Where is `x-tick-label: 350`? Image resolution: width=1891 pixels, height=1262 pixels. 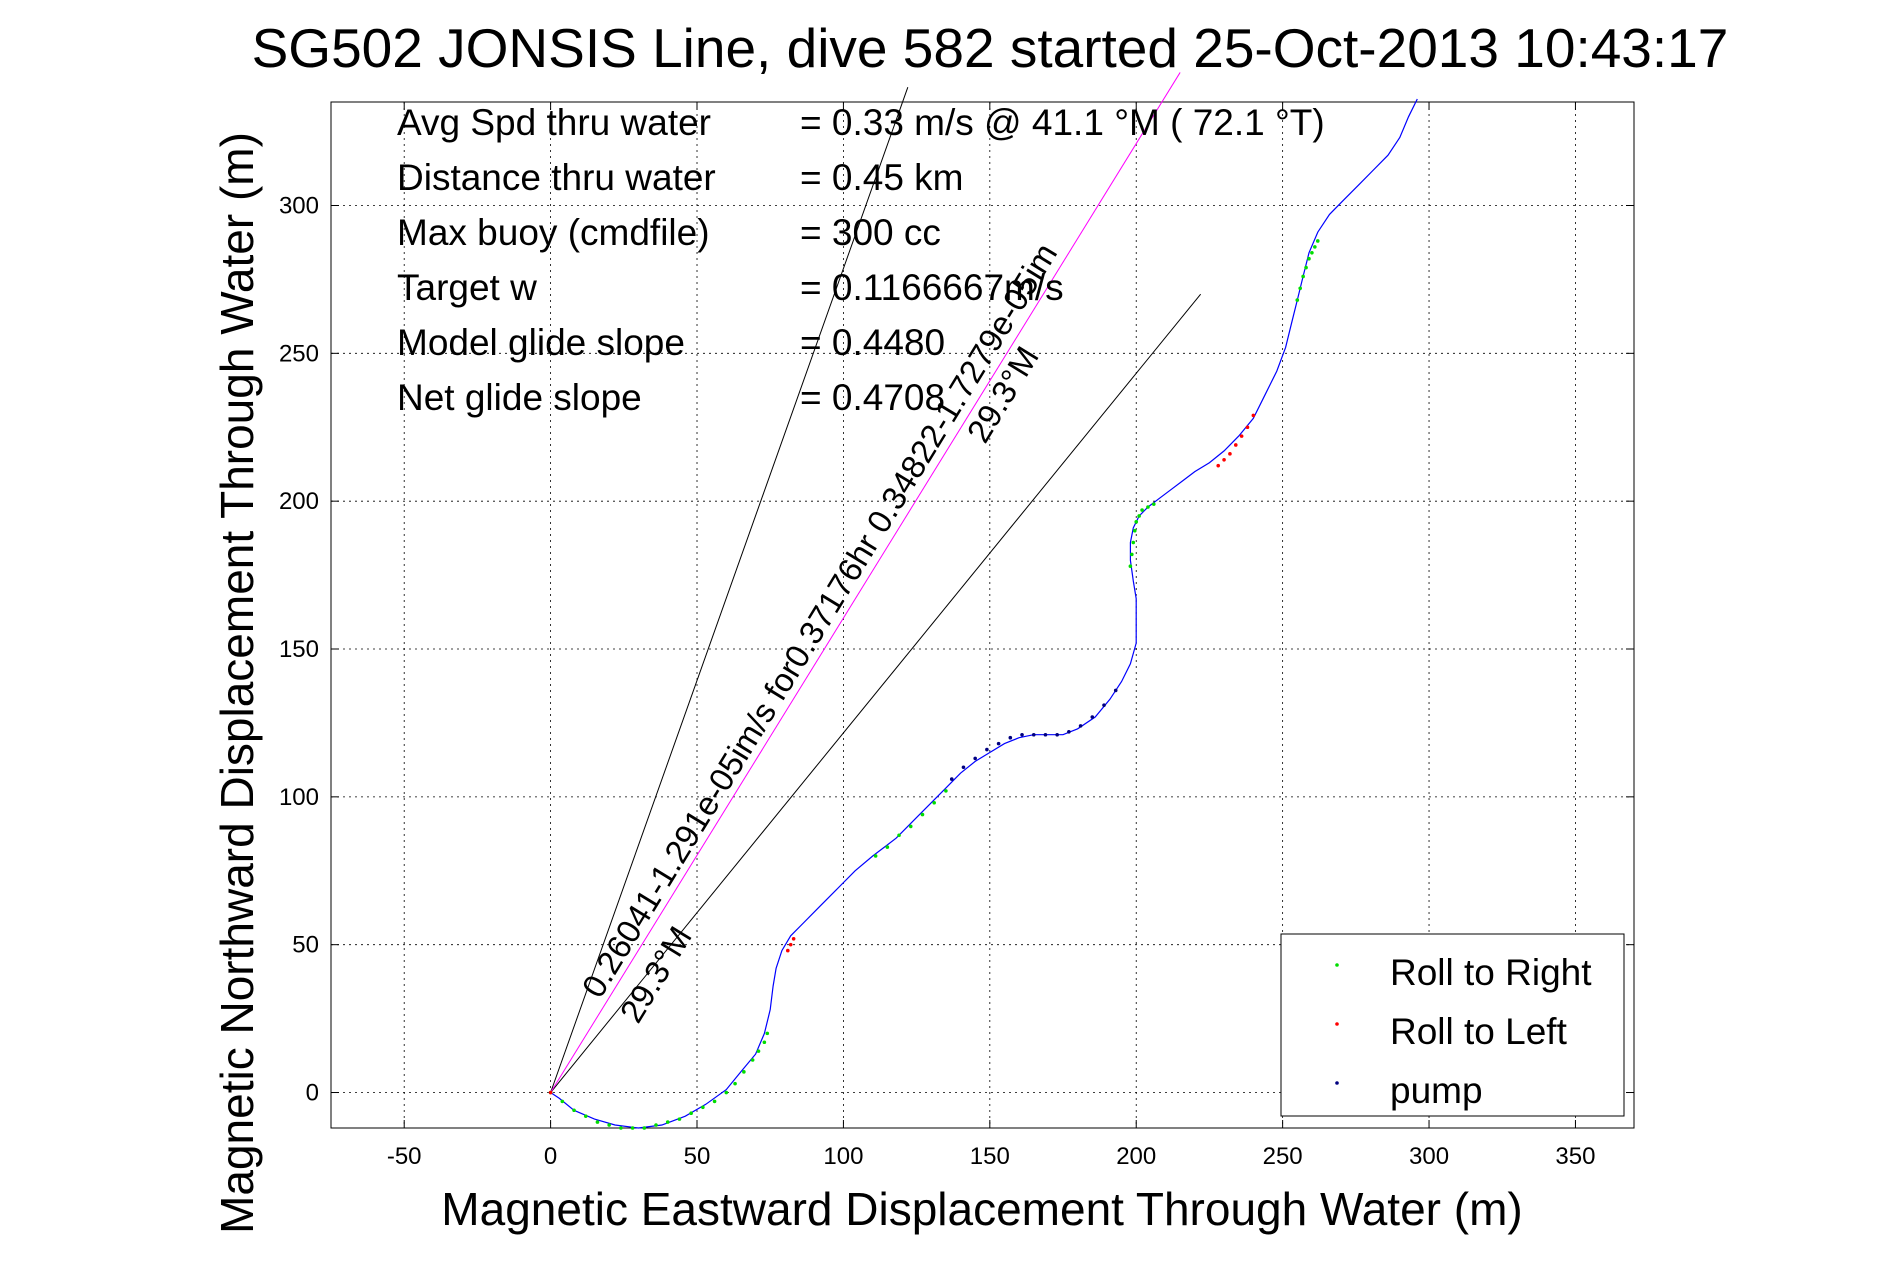 x-tick-label: 350 is located at coordinates (1575, 1156).